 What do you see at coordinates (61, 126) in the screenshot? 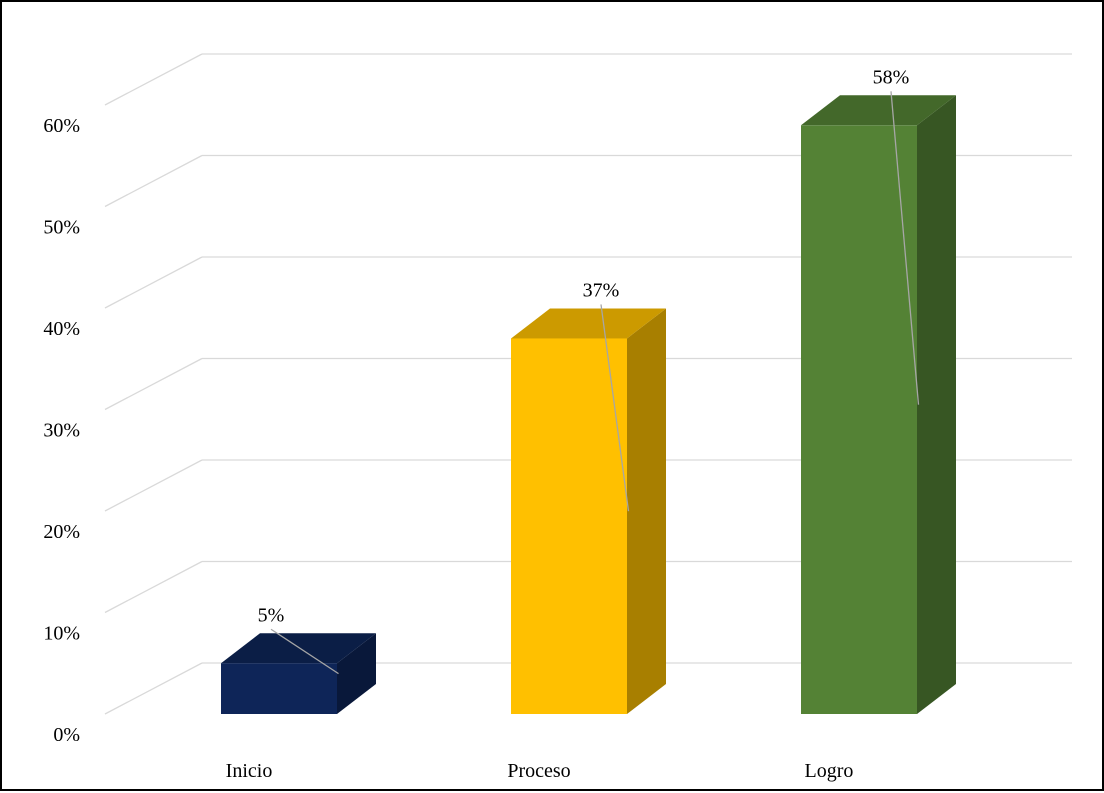
I see `y-tick-label: 60%` at bounding box center [61, 126].